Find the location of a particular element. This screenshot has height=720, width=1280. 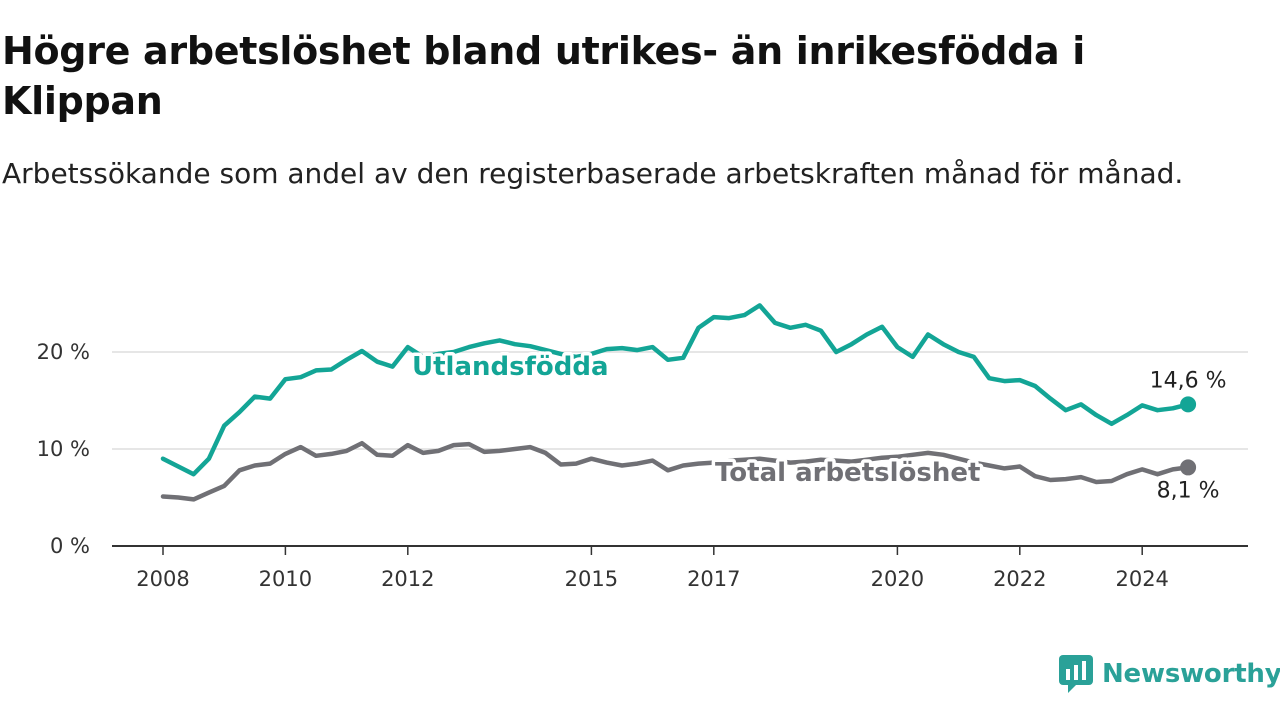

x-axis-ticks: 2008 2010 2012 2015 2017 2020 2022 2024 is located at coordinates (652, 568).